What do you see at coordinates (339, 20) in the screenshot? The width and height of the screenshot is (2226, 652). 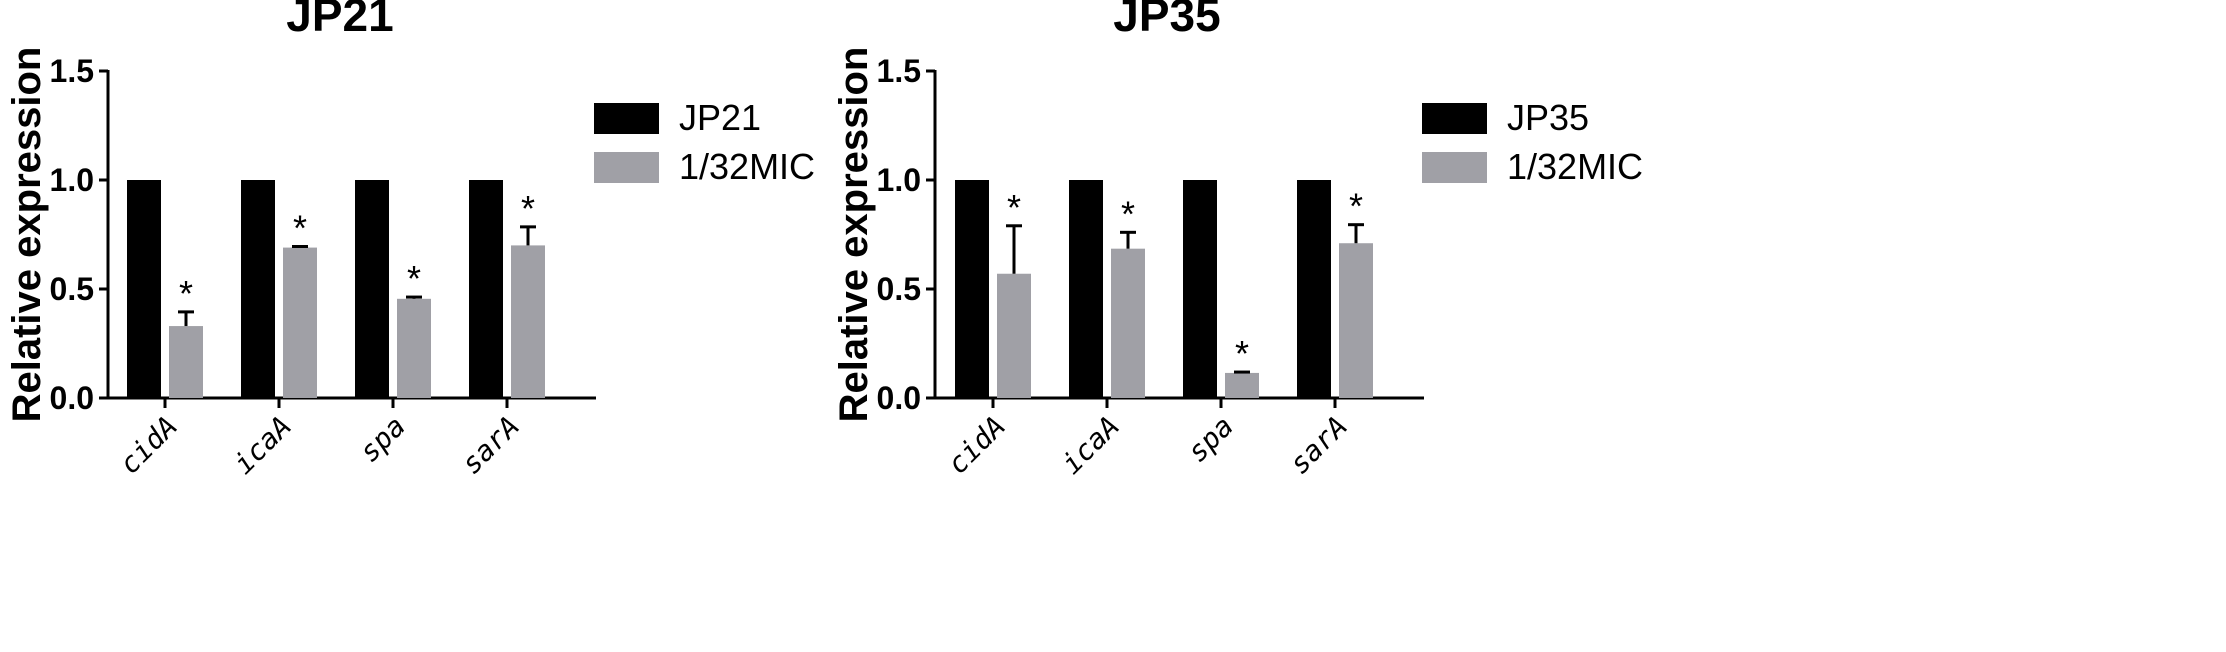 I see `chart-title: JP21` at bounding box center [339, 20].